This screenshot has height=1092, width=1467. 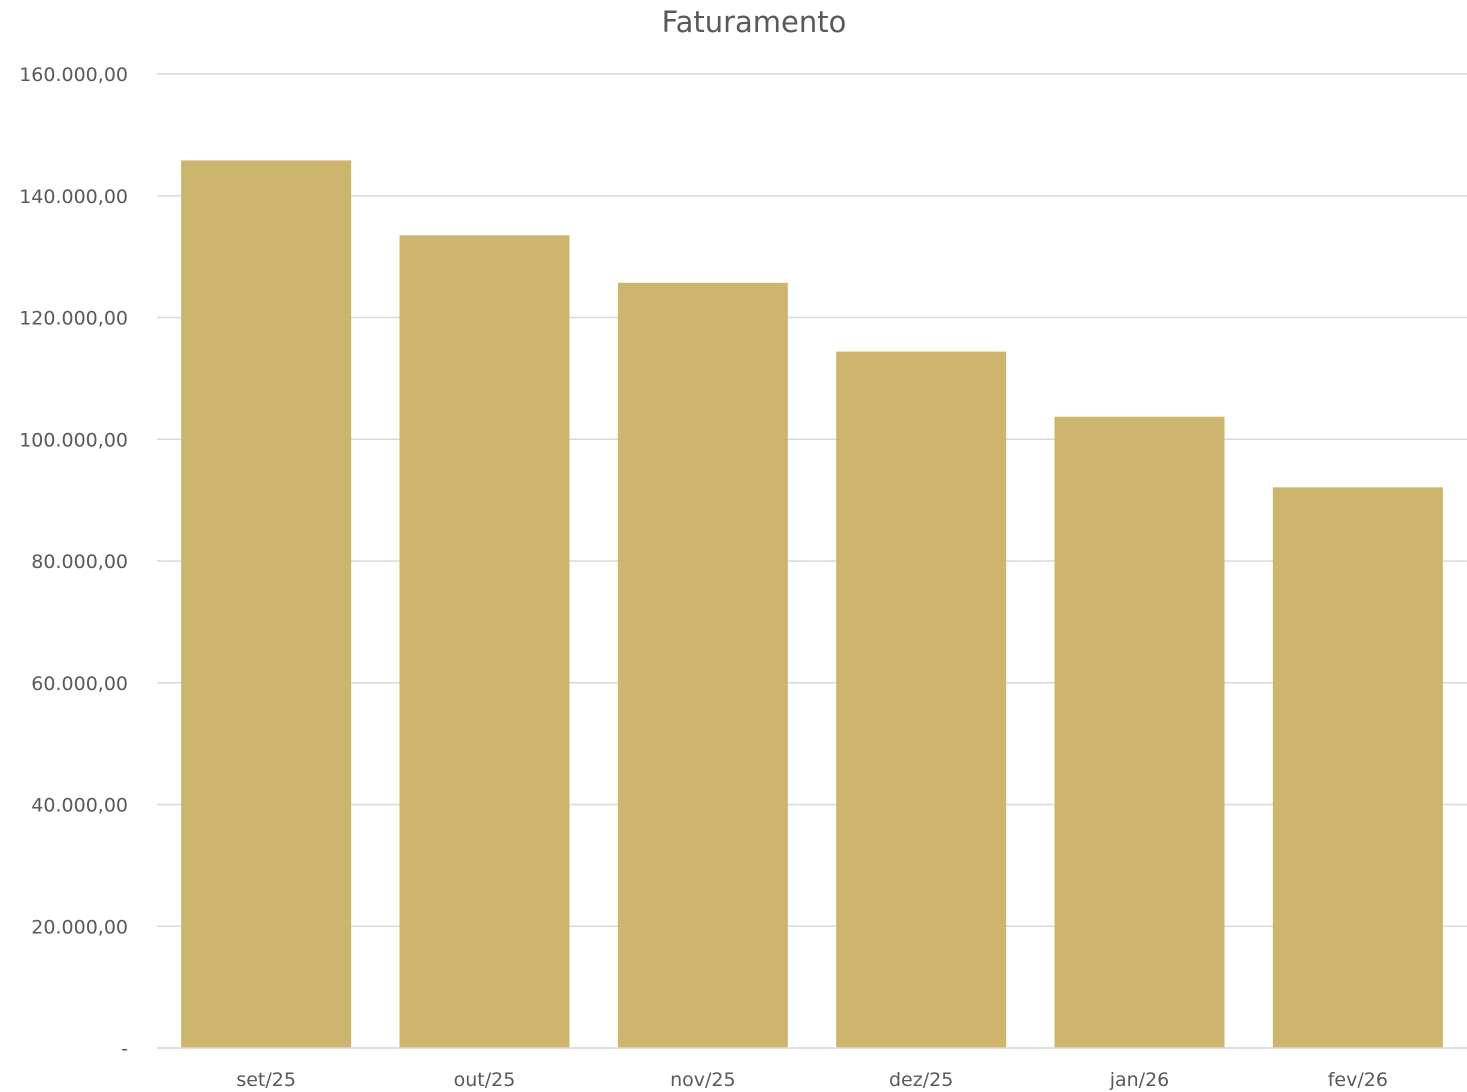 What do you see at coordinates (79, 562) in the screenshot?
I see `y-tick-label: 80.000,00` at bounding box center [79, 562].